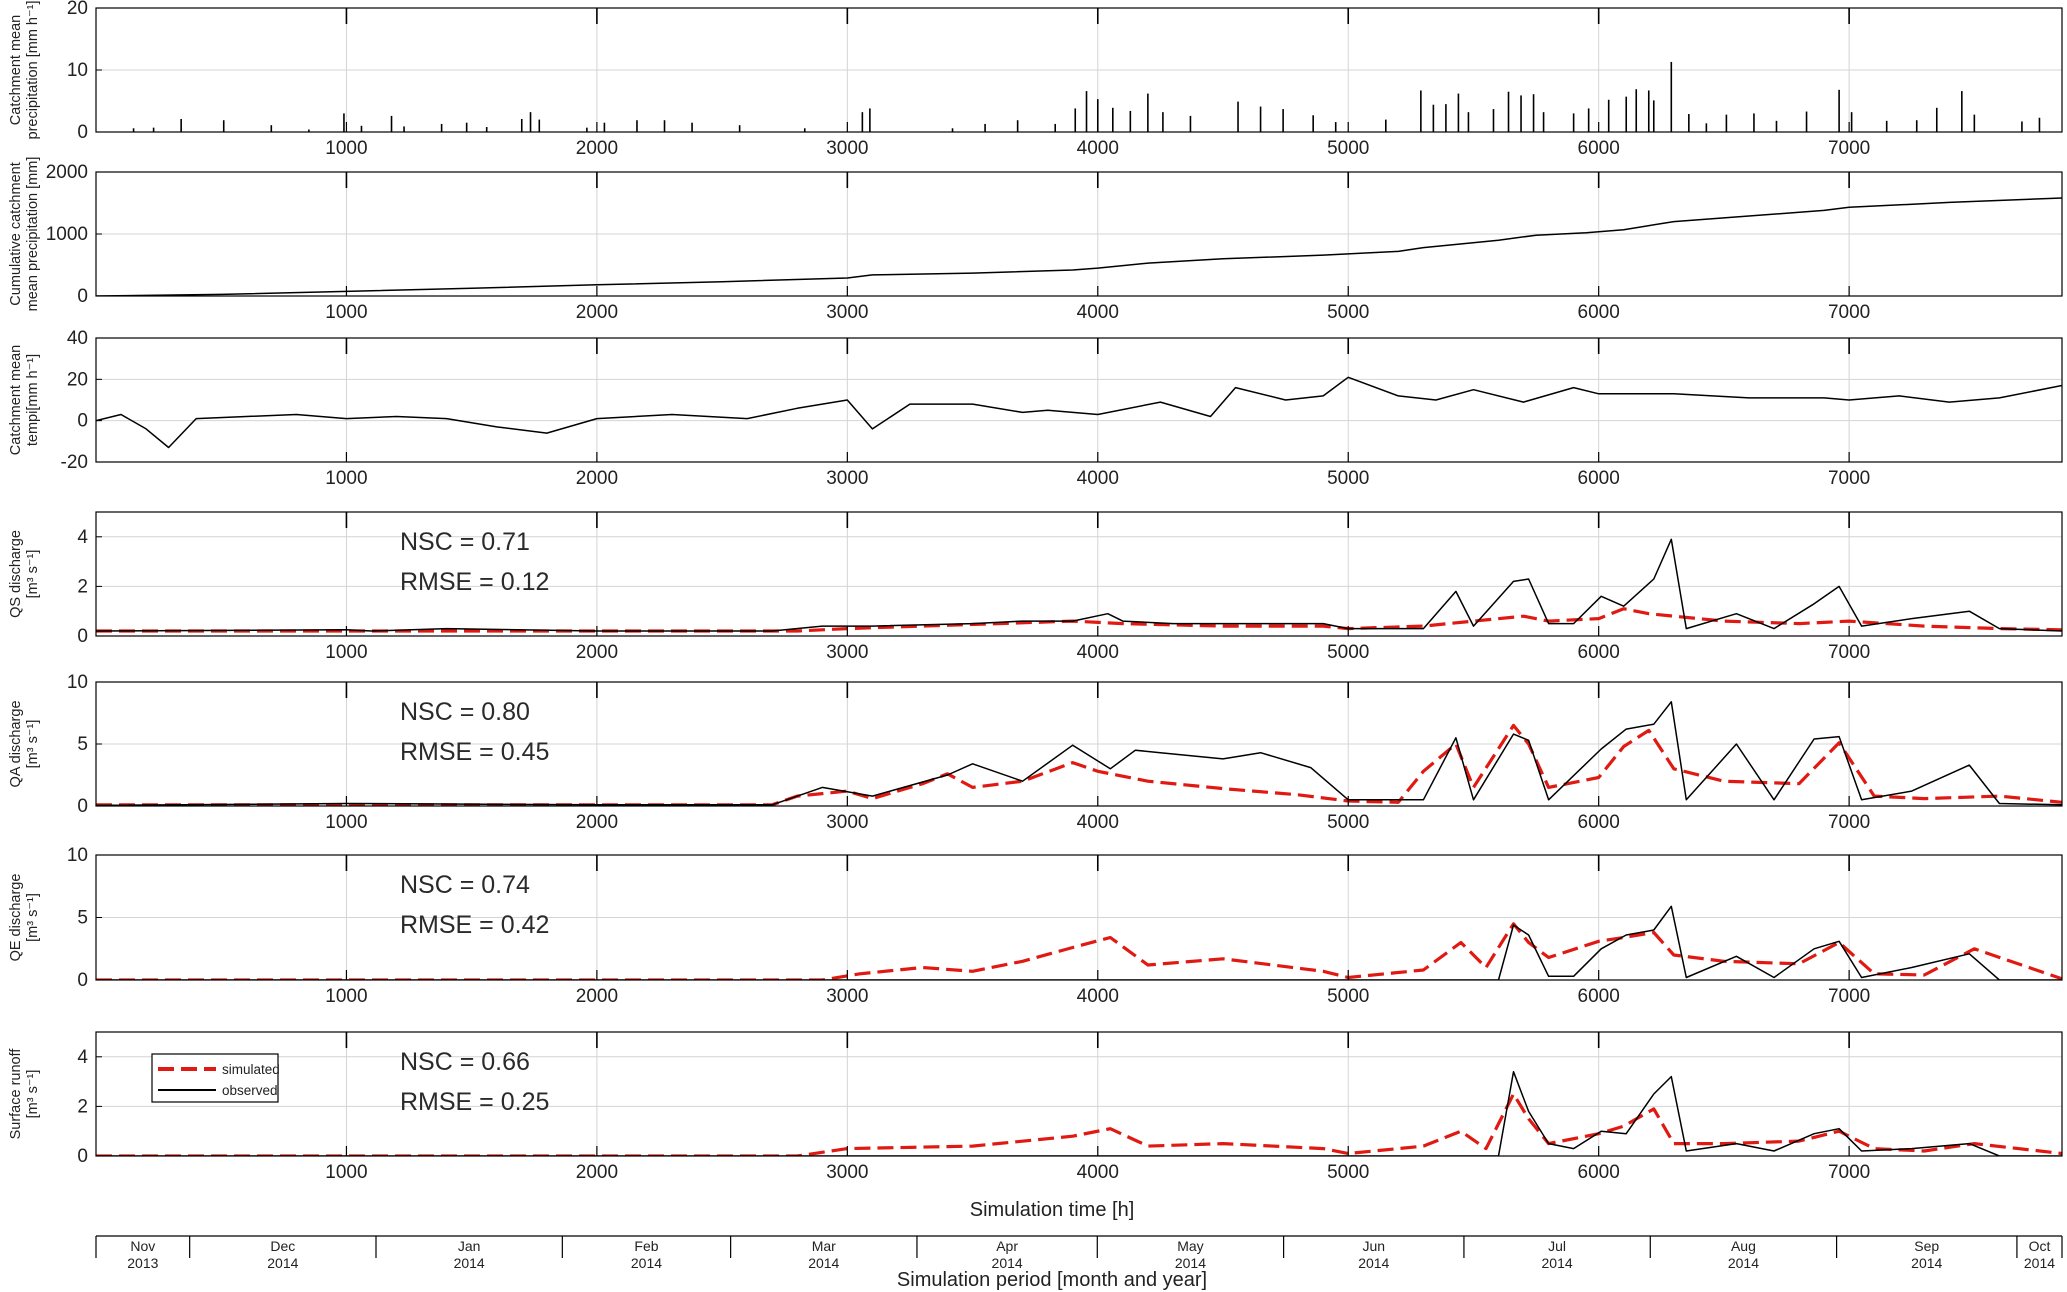  I want to click on y-tick-label: 5, so click(82, 744).